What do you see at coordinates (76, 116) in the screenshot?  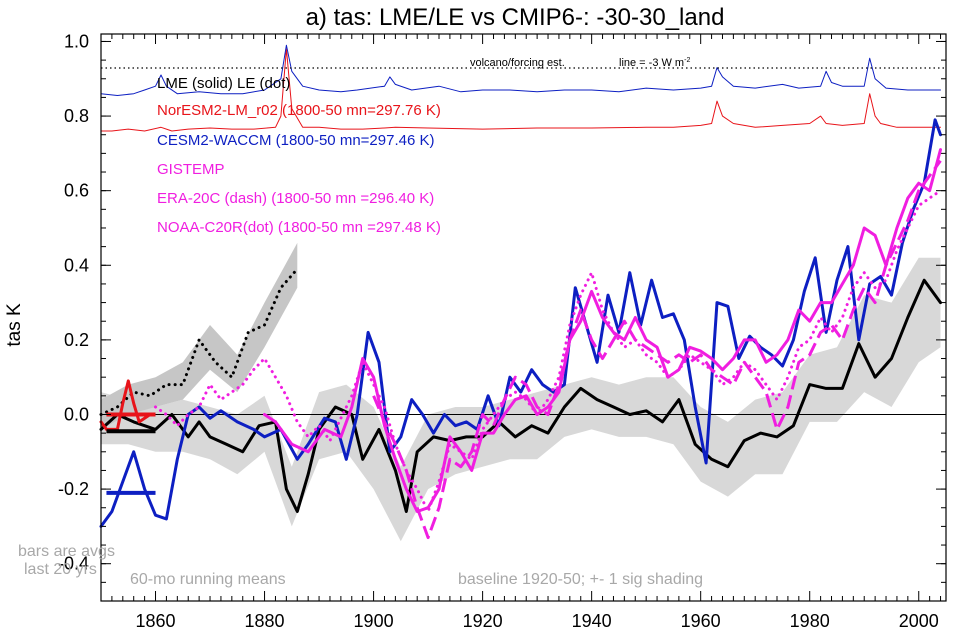 I see `y-tick-label: 0.8` at bounding box center [76, 116].